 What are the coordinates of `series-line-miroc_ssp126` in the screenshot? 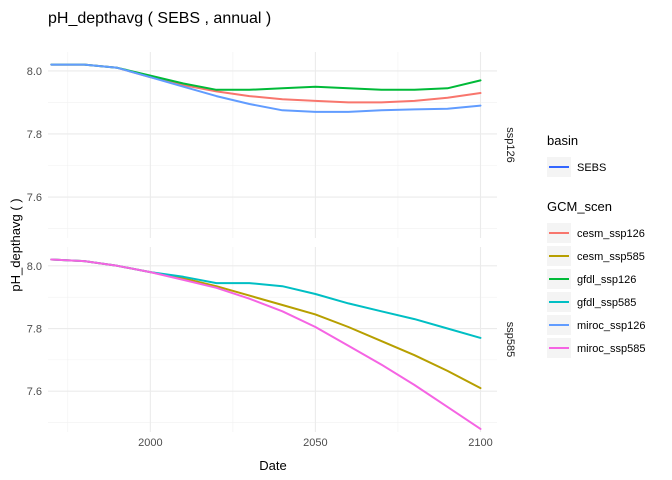 It's located at (266, 88).